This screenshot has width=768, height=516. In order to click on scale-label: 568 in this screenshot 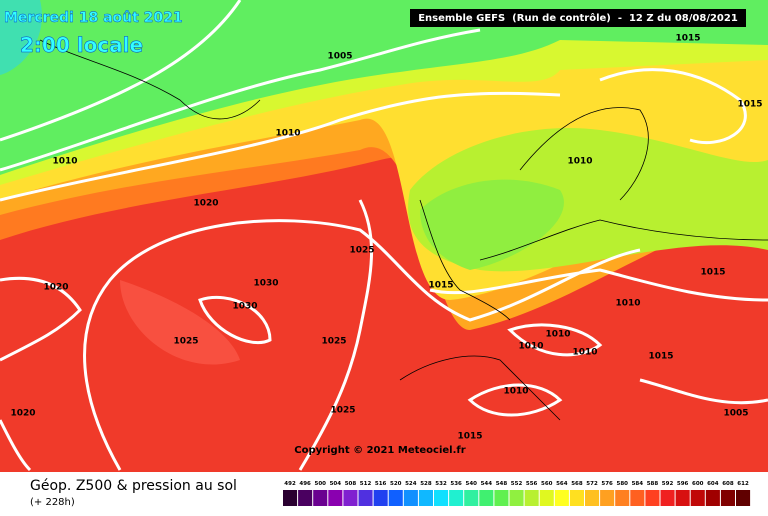, I will do `click(577, 484)`.